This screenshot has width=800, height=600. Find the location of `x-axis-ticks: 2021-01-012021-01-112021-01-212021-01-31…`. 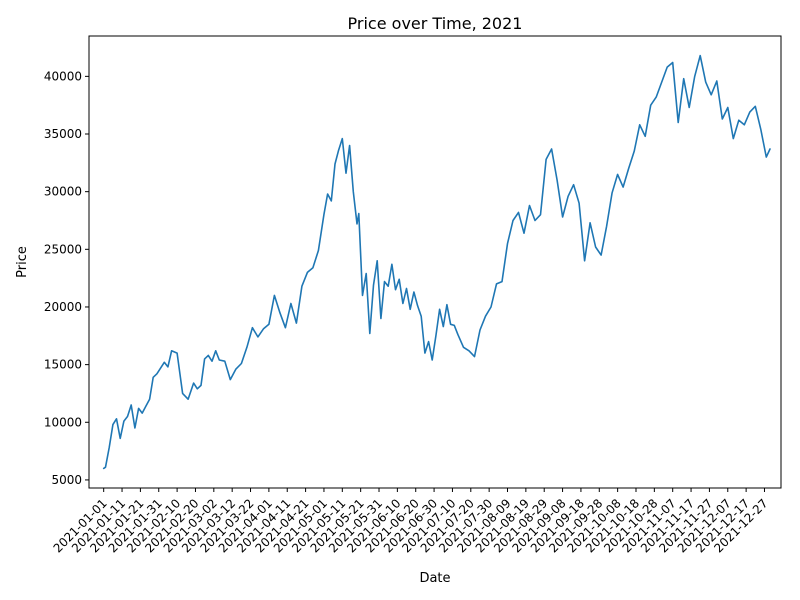

x-axis-ticks: 2021-01-012021-01-112021-01-212021-01-31… is located at coordinates (411, 521).